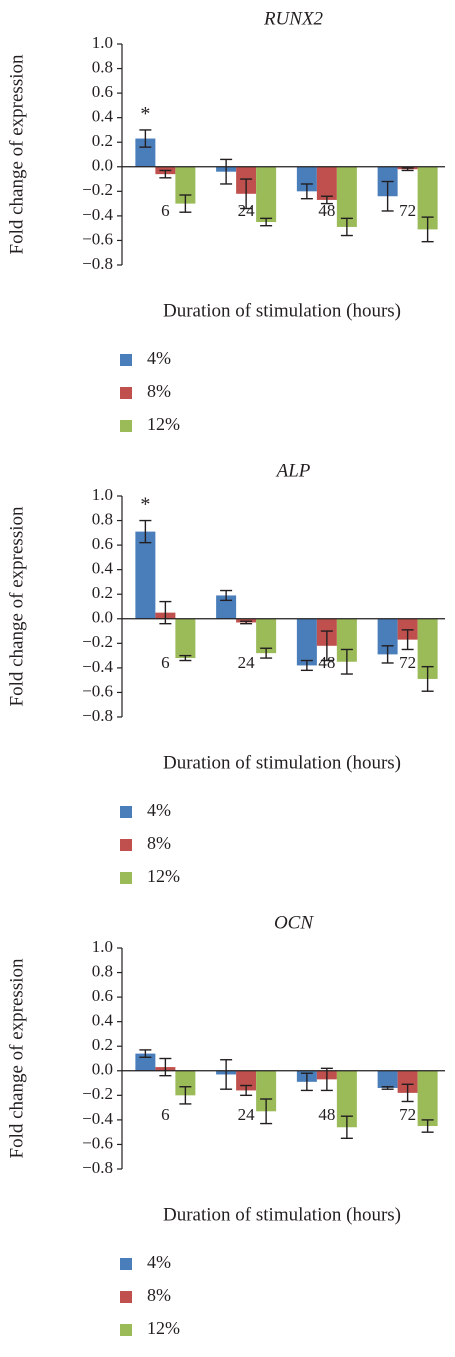 Image resolution: width=455 pixels, height=1357 pixels. Describe the element at coordinates (294, 922) in the screenshot. I see `ocn-chart-title: OCN` at that location.